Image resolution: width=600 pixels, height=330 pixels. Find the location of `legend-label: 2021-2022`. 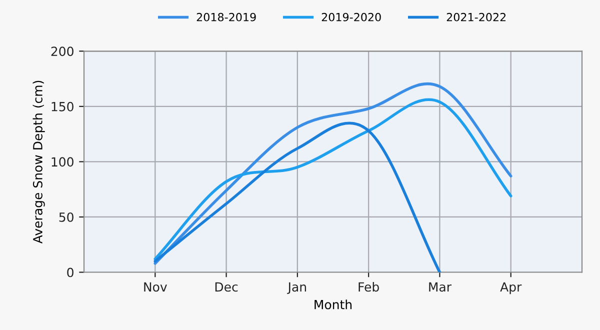

legend-label: 2021-2022 is located at coordinates (476, 17).